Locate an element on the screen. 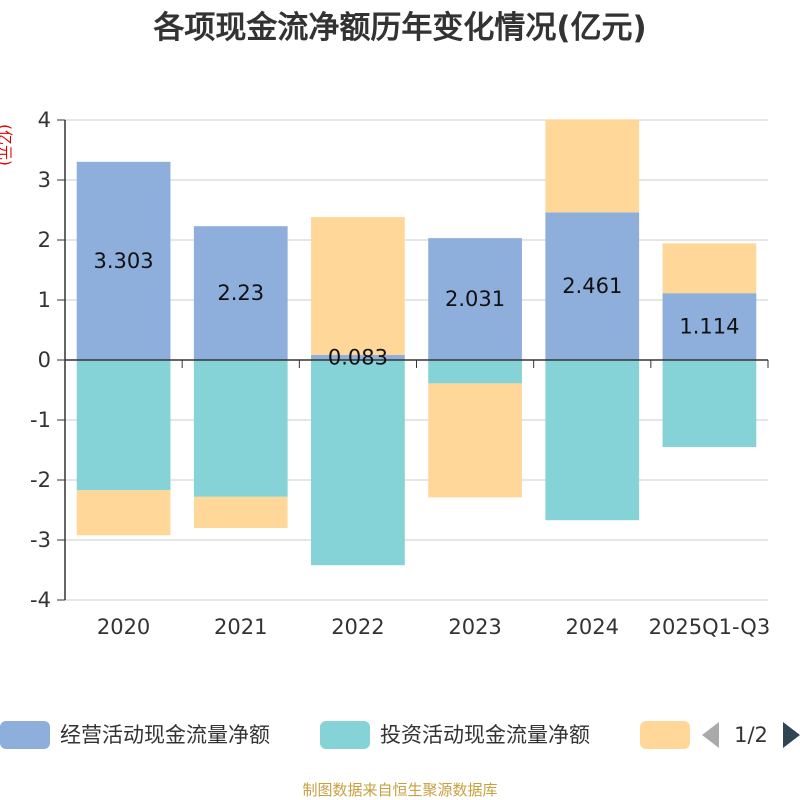 The height and width of the screenshot is (800, 800). y-tick-label: 4 is located at coordinates (44, 120).